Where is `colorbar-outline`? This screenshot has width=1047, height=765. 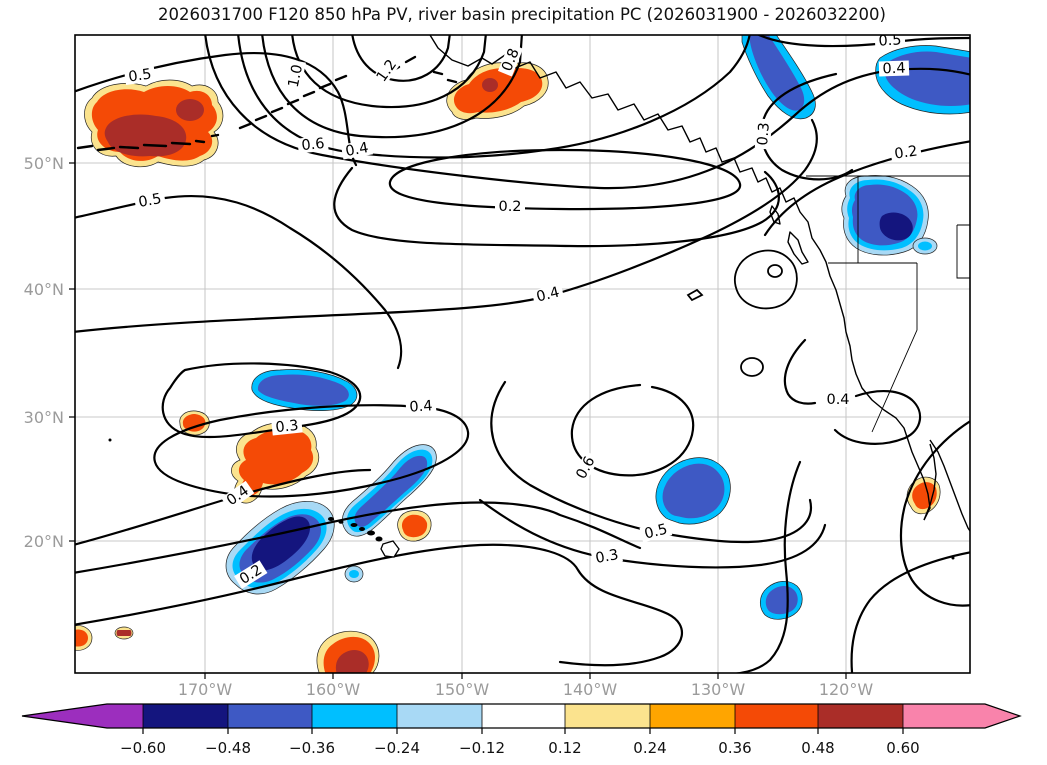 colorbar-outline is located at coordinates (521, 716).